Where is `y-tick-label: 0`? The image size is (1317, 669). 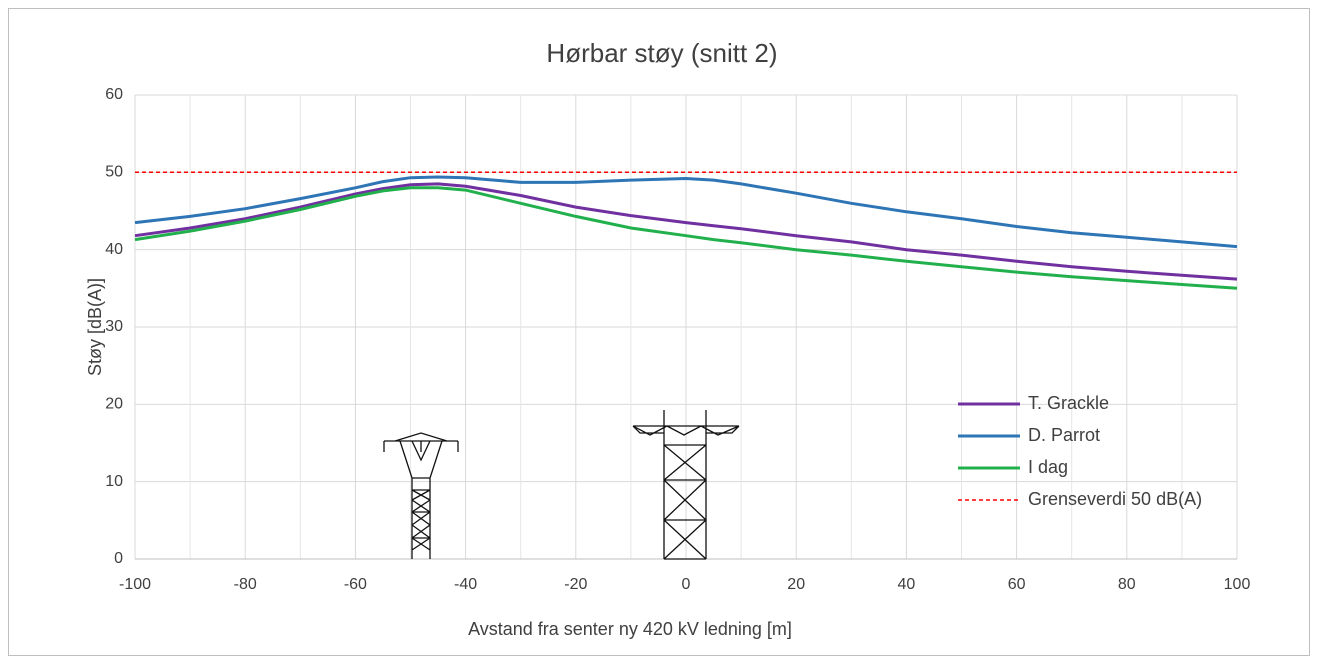 y-tick-label: 0 is located at coordinates (118, 558).